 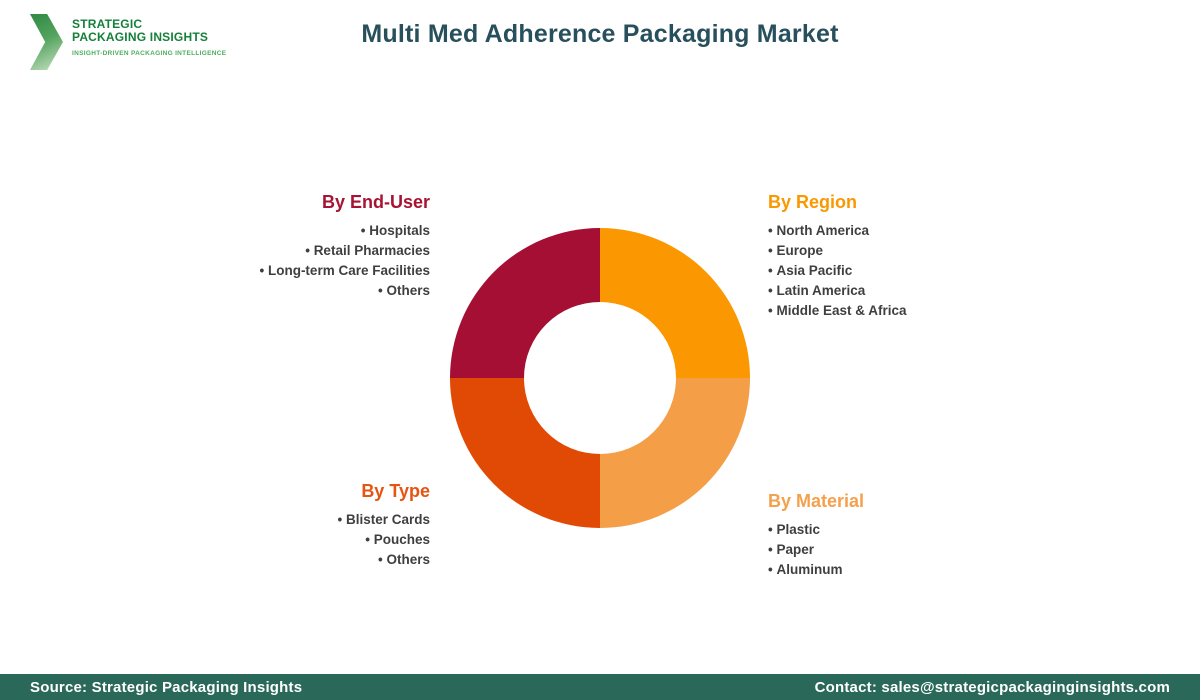 I want to click on list-item: Long-term Care Facilities, so click(x=280, y=271).